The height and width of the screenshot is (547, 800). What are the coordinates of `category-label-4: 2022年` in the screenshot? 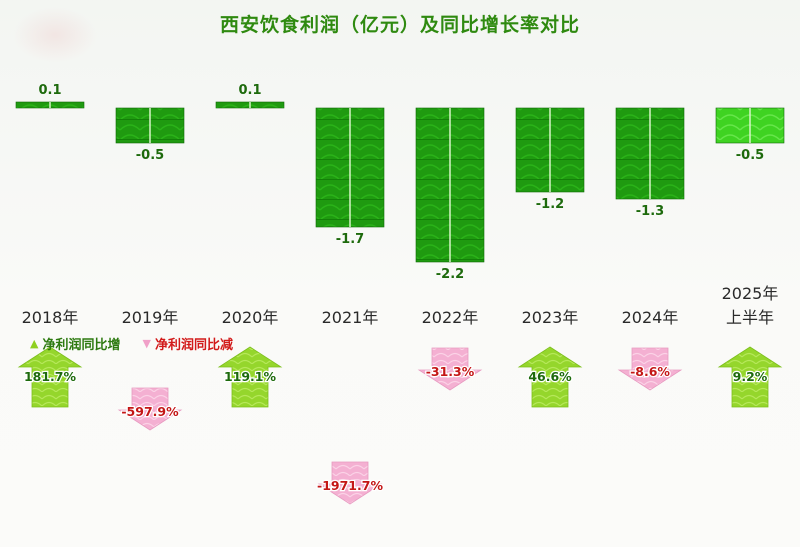 It's located at (450, 317).